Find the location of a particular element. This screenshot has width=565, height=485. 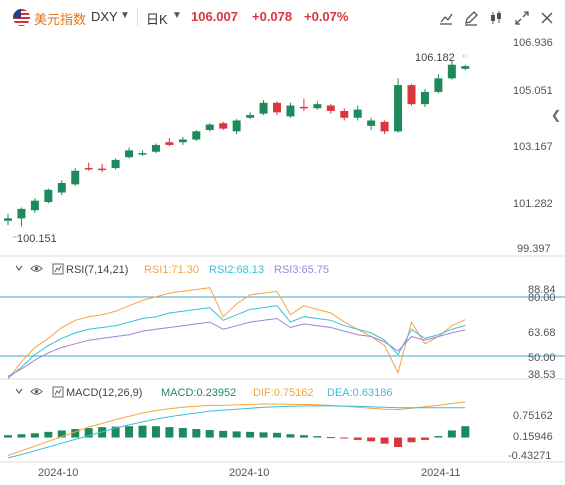

rsi3-value: RSI3:65.75 is located at coordinates (301, 270).